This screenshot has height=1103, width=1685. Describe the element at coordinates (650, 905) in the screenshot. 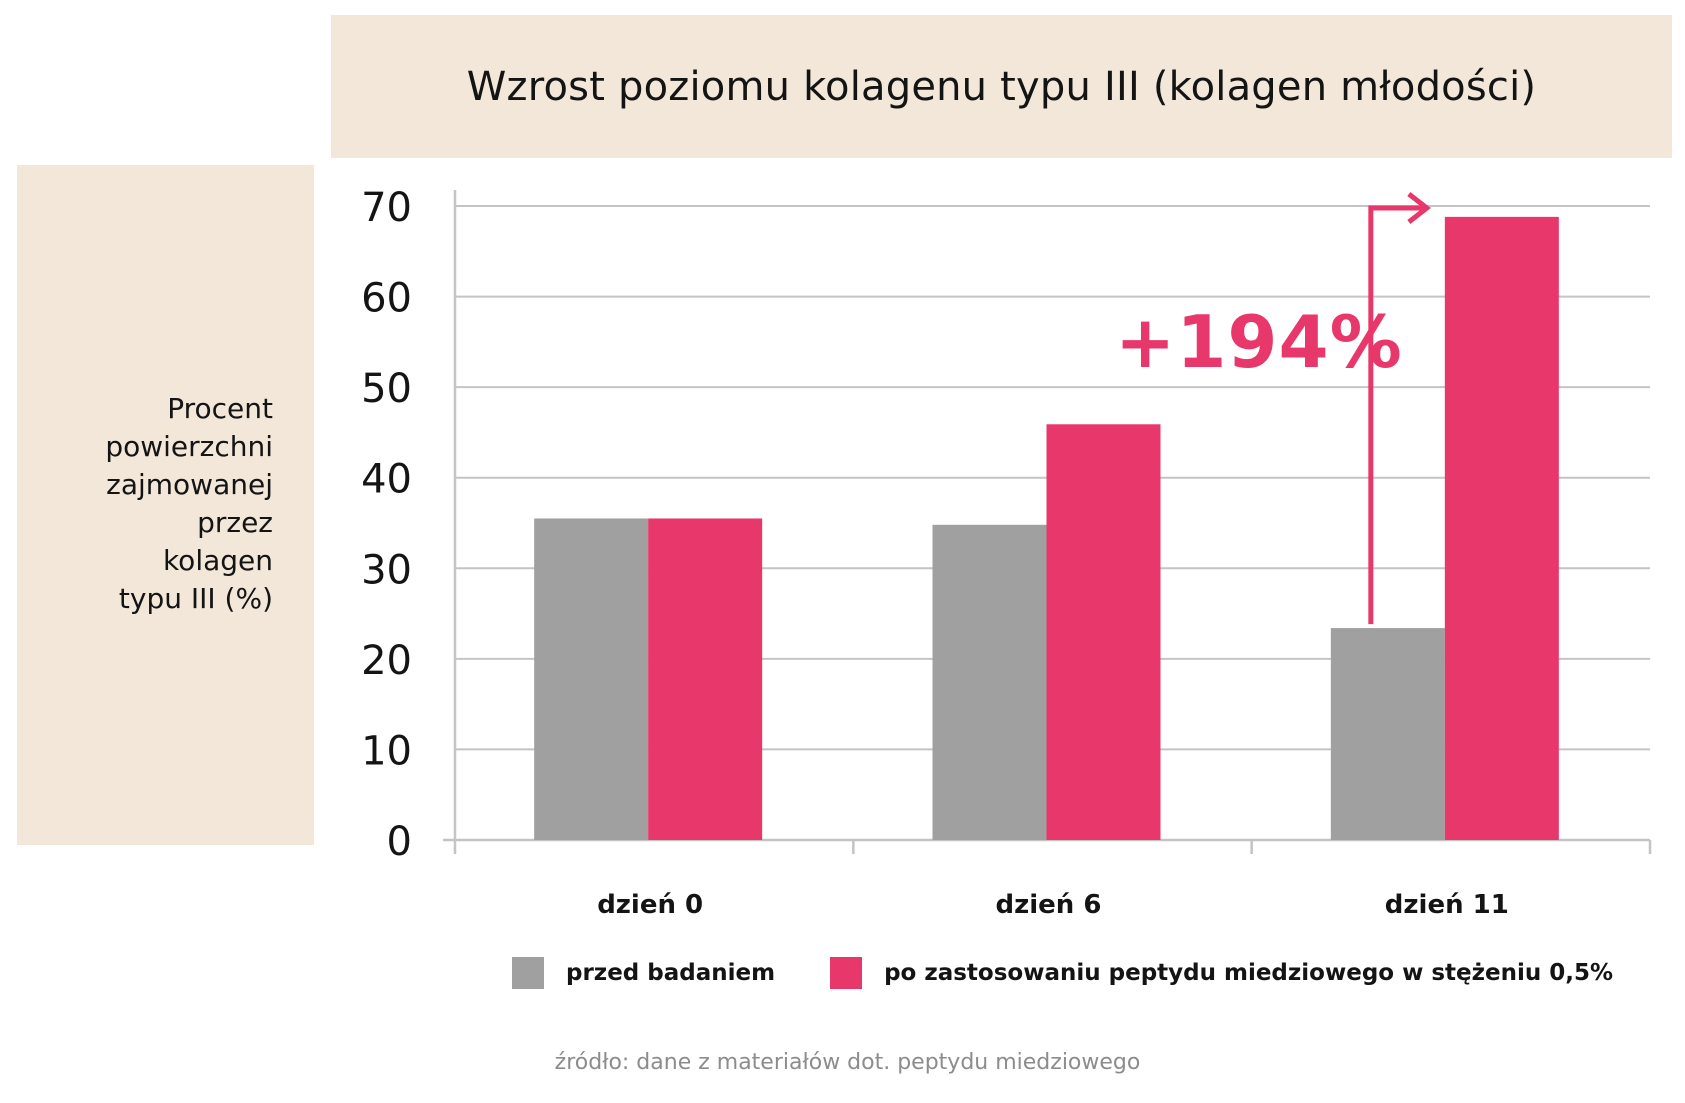

I see `x-tick-label: dzień 0` at that location.